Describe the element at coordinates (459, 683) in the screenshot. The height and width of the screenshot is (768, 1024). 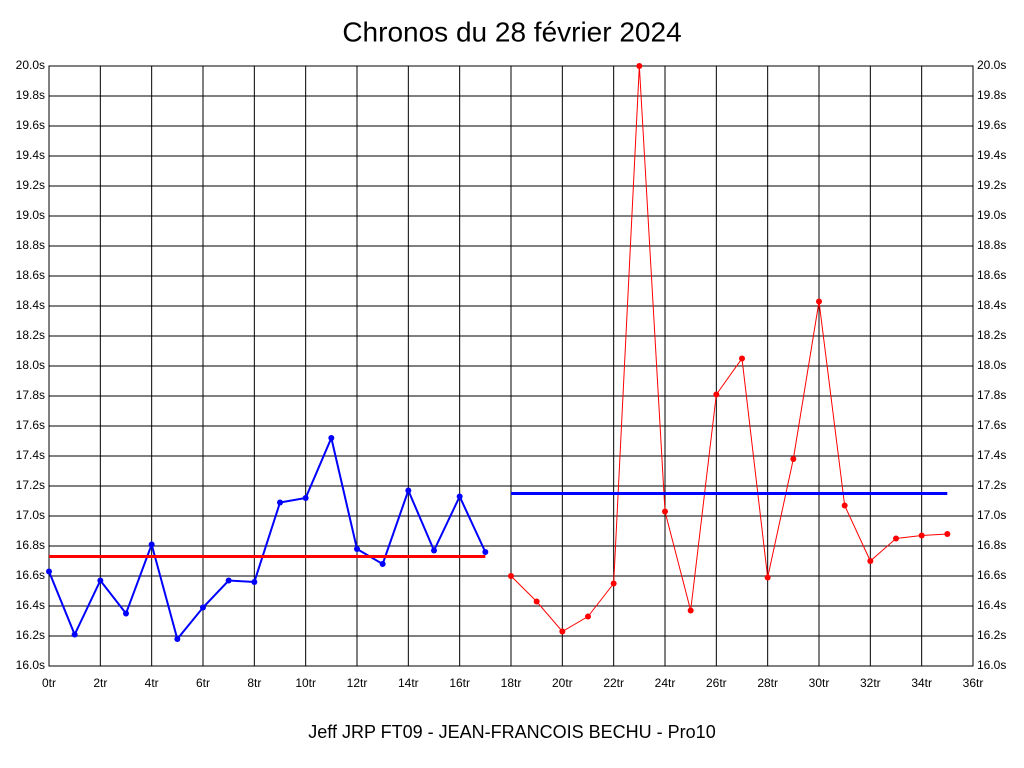
I see `x-tick-label: 16tr` at that location.